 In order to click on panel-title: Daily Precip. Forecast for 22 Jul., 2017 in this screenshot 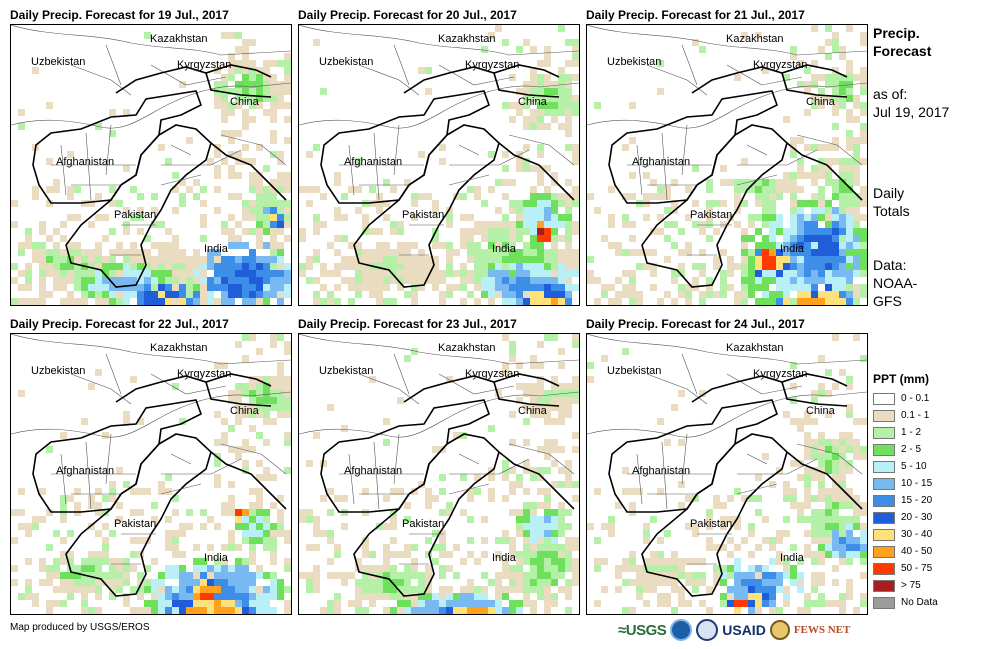, I will do `click(119, 324)`.